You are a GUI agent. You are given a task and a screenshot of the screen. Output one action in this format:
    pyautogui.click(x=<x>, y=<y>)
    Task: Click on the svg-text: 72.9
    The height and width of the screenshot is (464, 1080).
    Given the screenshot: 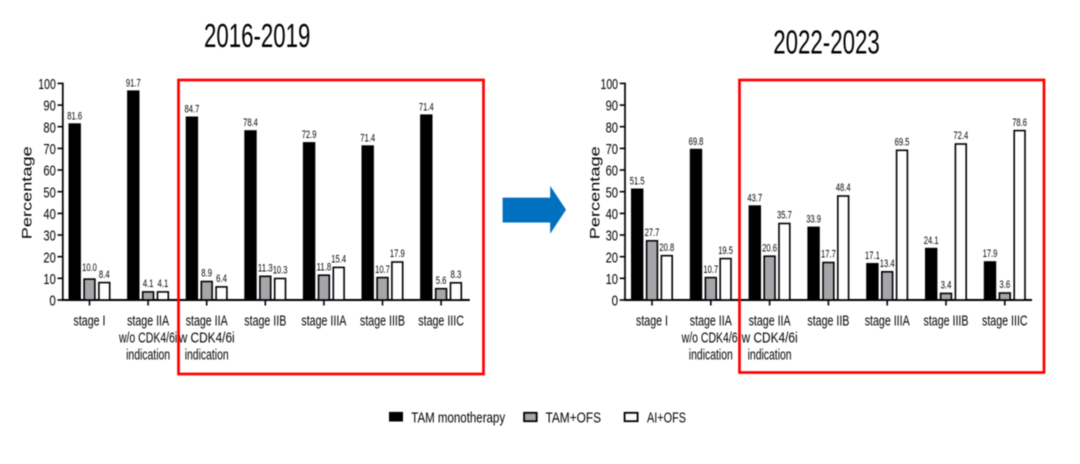 What is the action you would take?
    pyautogui.click(x=309, y=135)
    